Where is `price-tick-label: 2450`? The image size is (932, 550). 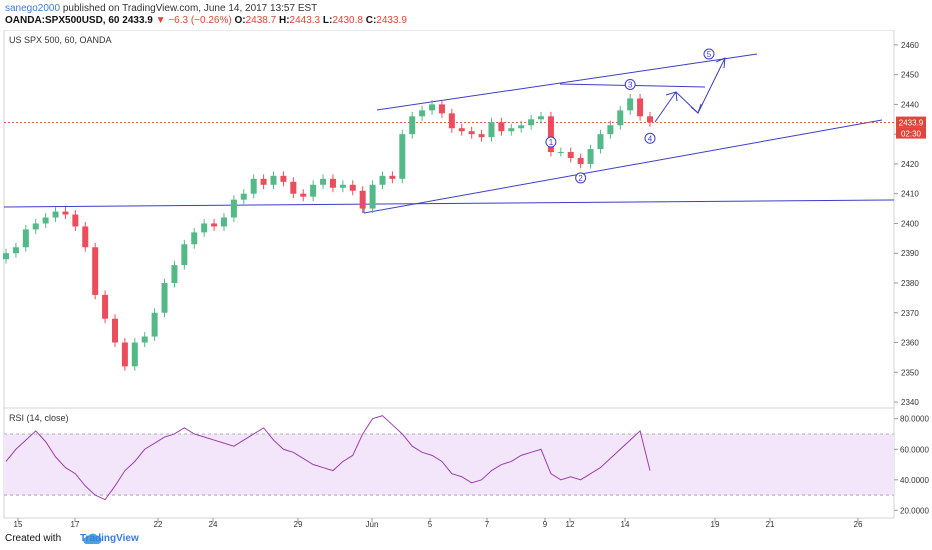
price-tick-label: 2450 is located at coordinates (910, 75).